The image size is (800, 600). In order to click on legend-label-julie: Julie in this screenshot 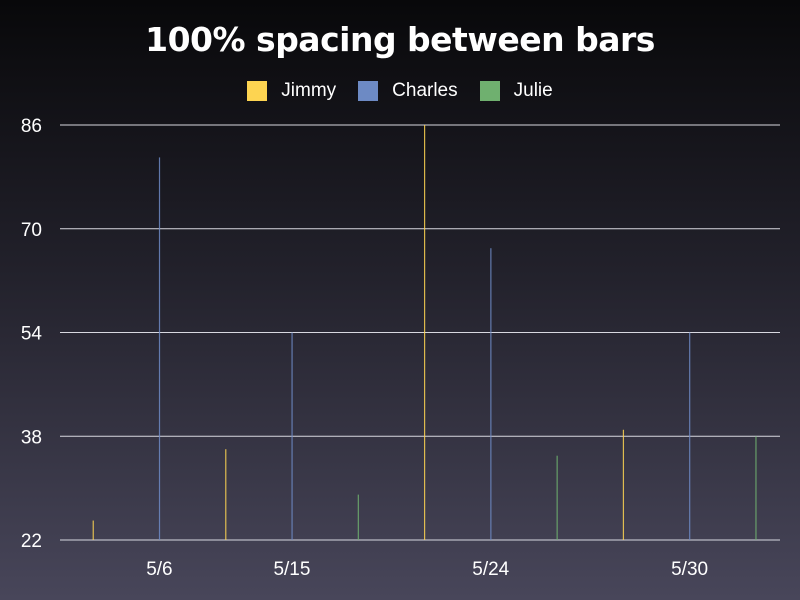, I will do `click(533, 90)`.